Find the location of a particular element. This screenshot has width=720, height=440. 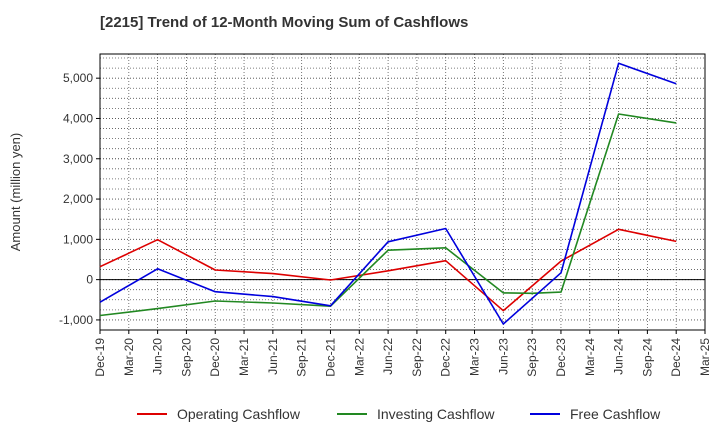

x-tick-label: Sep-24 is located at coordinates (647, 357).